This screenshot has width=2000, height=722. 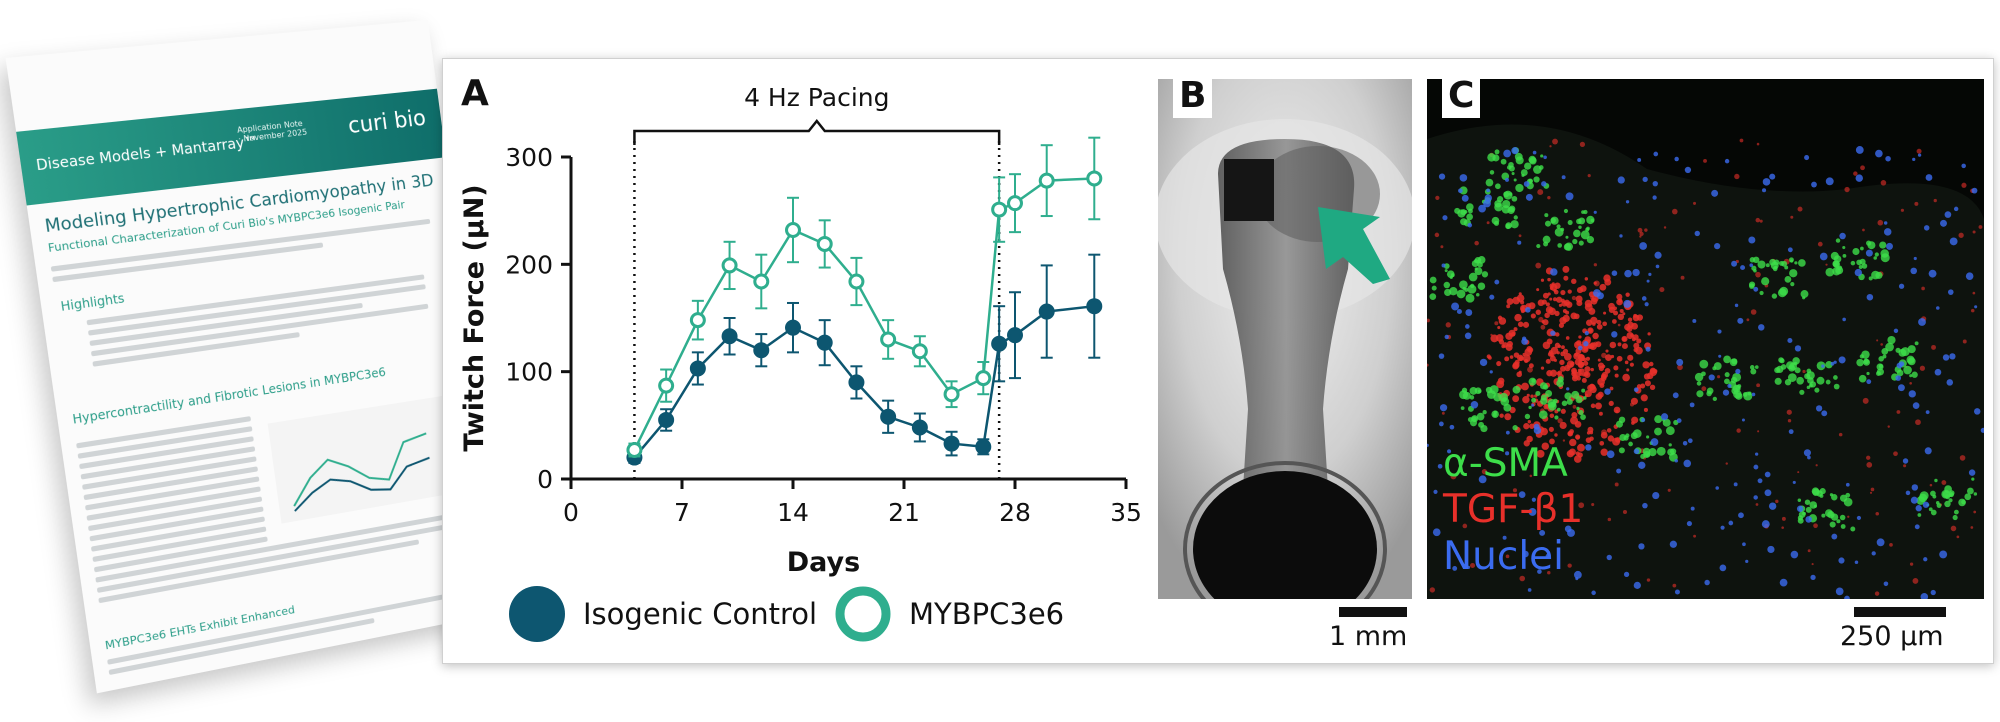 What do you see at coordinates (273, 131) in the screenshot?
I see `document-note-date: Application Note · November 2025` at bounding box center [273, 131].